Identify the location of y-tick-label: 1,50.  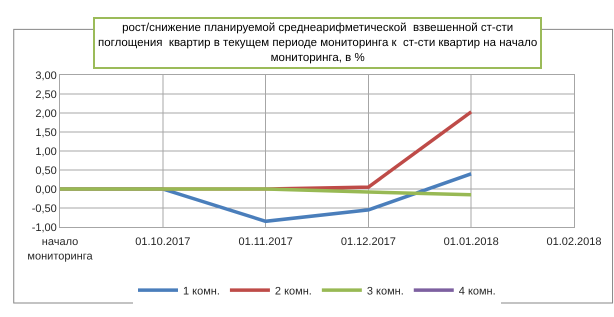
(46, 132).